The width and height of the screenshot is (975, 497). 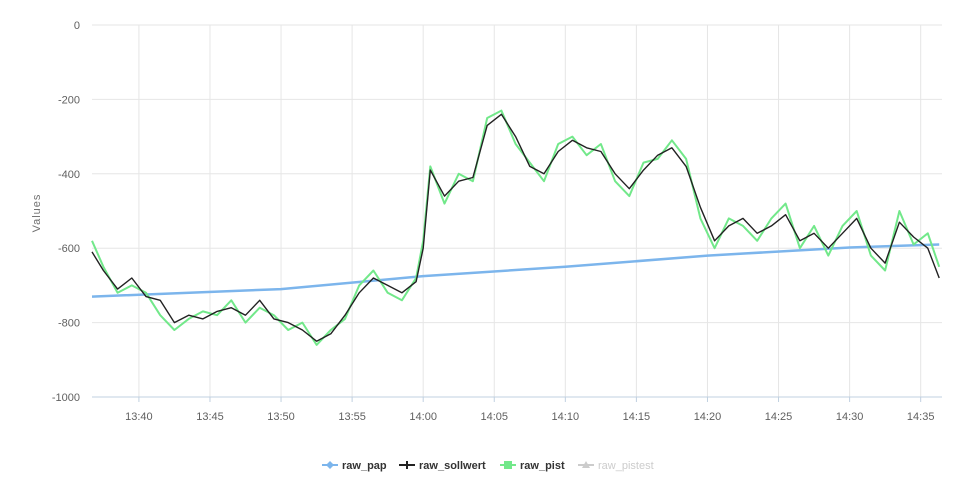 I want to click on legend: raw_pap raw_sollwert raw_pist raw_pistest, so click(x=488, y=466).